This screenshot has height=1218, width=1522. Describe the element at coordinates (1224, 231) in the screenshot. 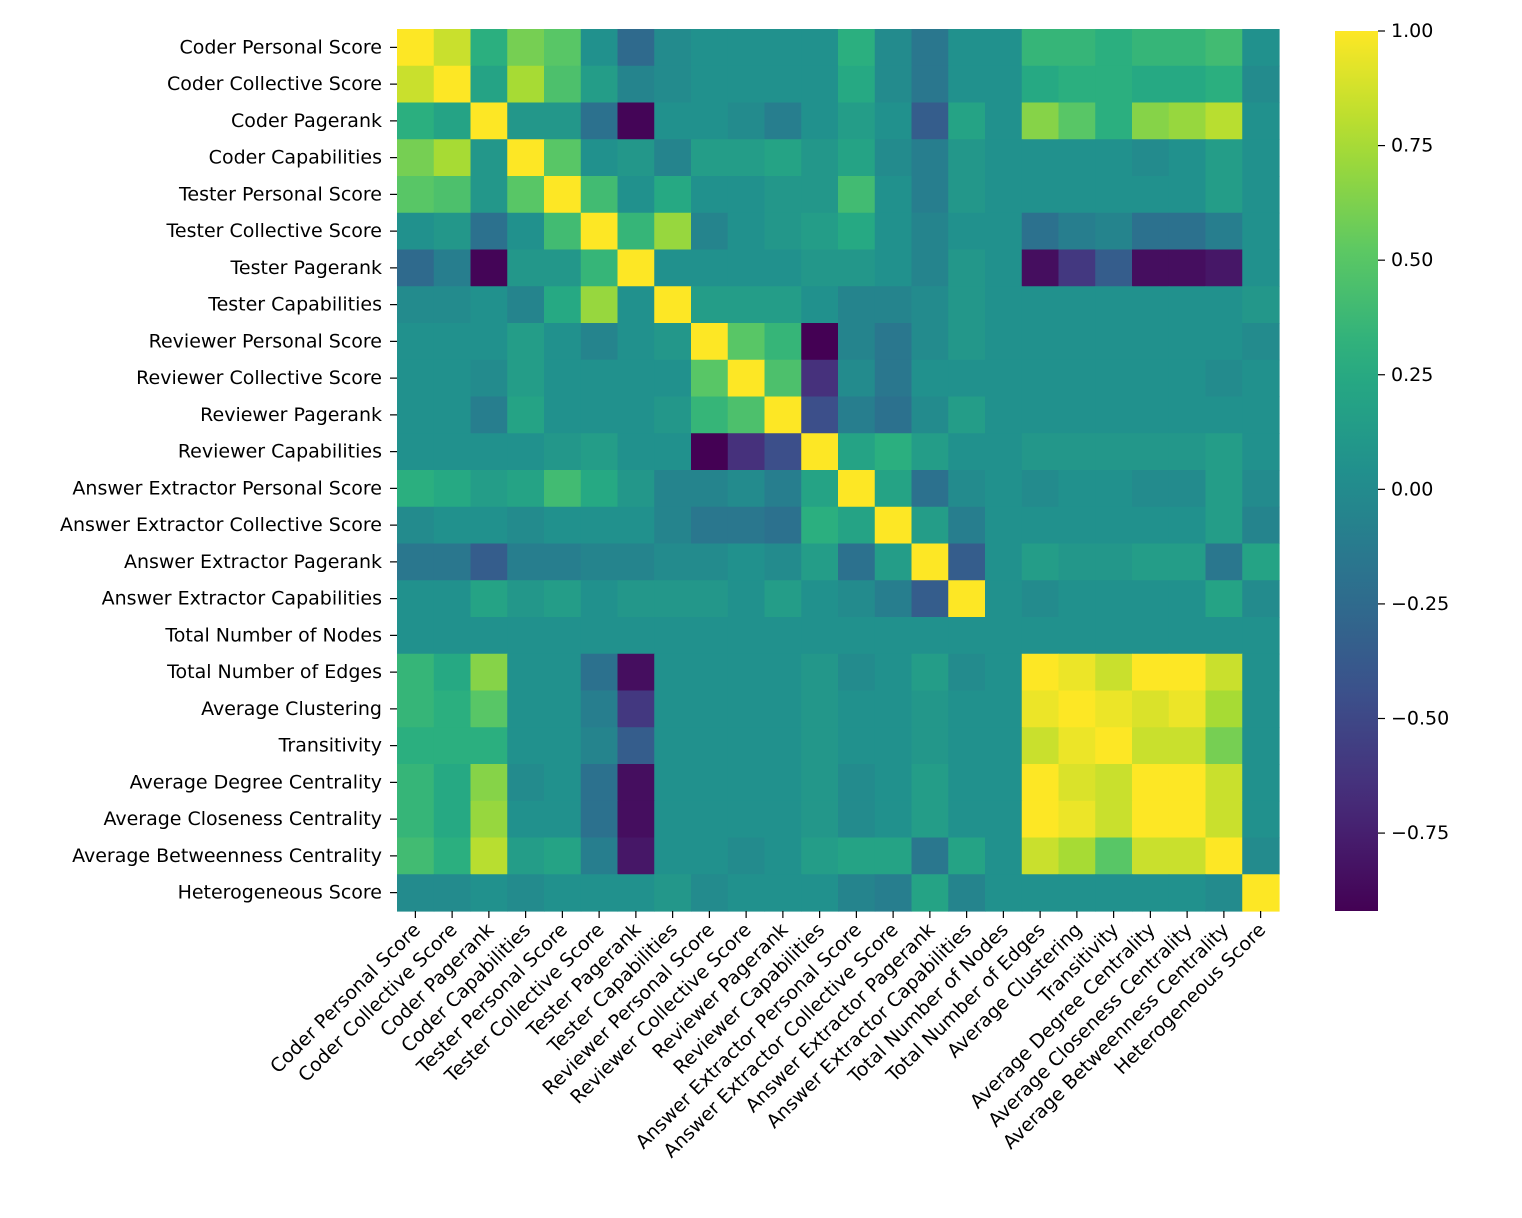

I see `heatmap-cell-r5-c22` at that location.